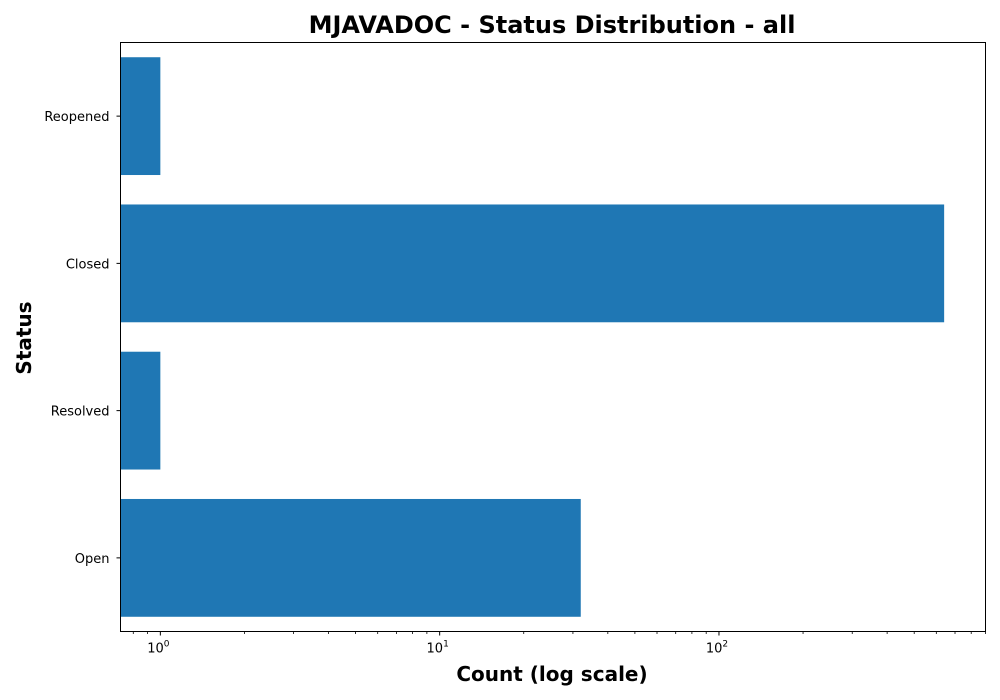 This screenshot has width=1000, height=700. I want to click on y-tick-label-reopened: Reopened, so click(76, 117).